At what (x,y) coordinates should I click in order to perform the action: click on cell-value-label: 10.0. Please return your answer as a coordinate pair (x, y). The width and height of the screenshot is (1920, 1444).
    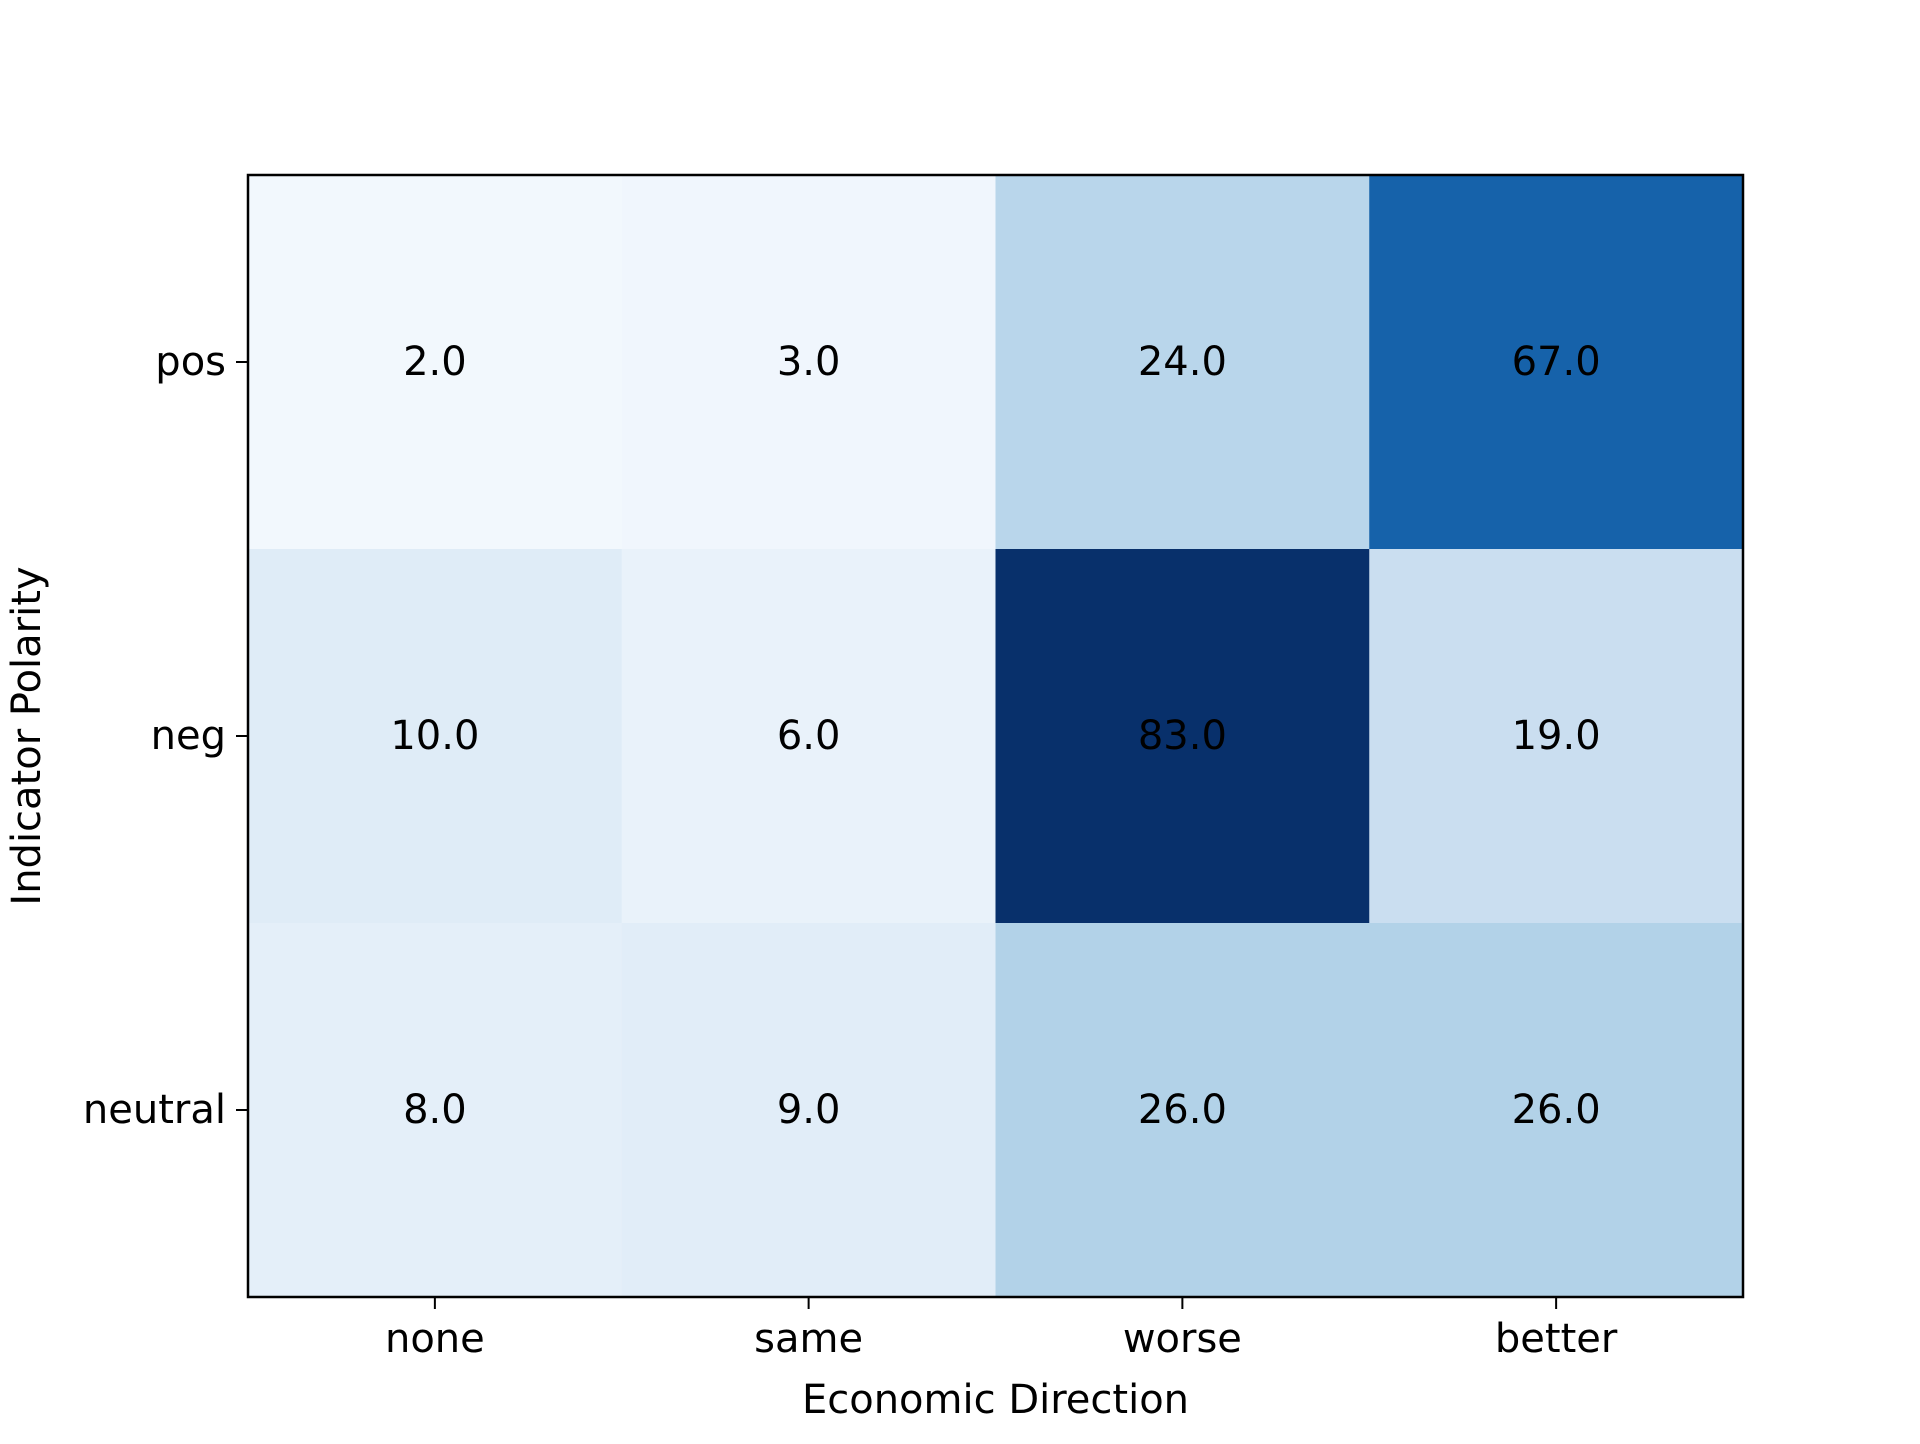
    Looking at the image, I should click on (434, 736).